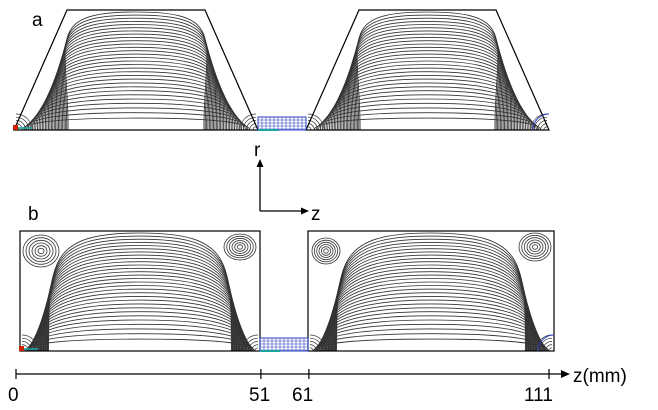 The width and height of the screenshot is (658, 410). Describe the element at coordinates (260, 395) in the screenshot. I see `z-tick-label-51: 51` at that location.